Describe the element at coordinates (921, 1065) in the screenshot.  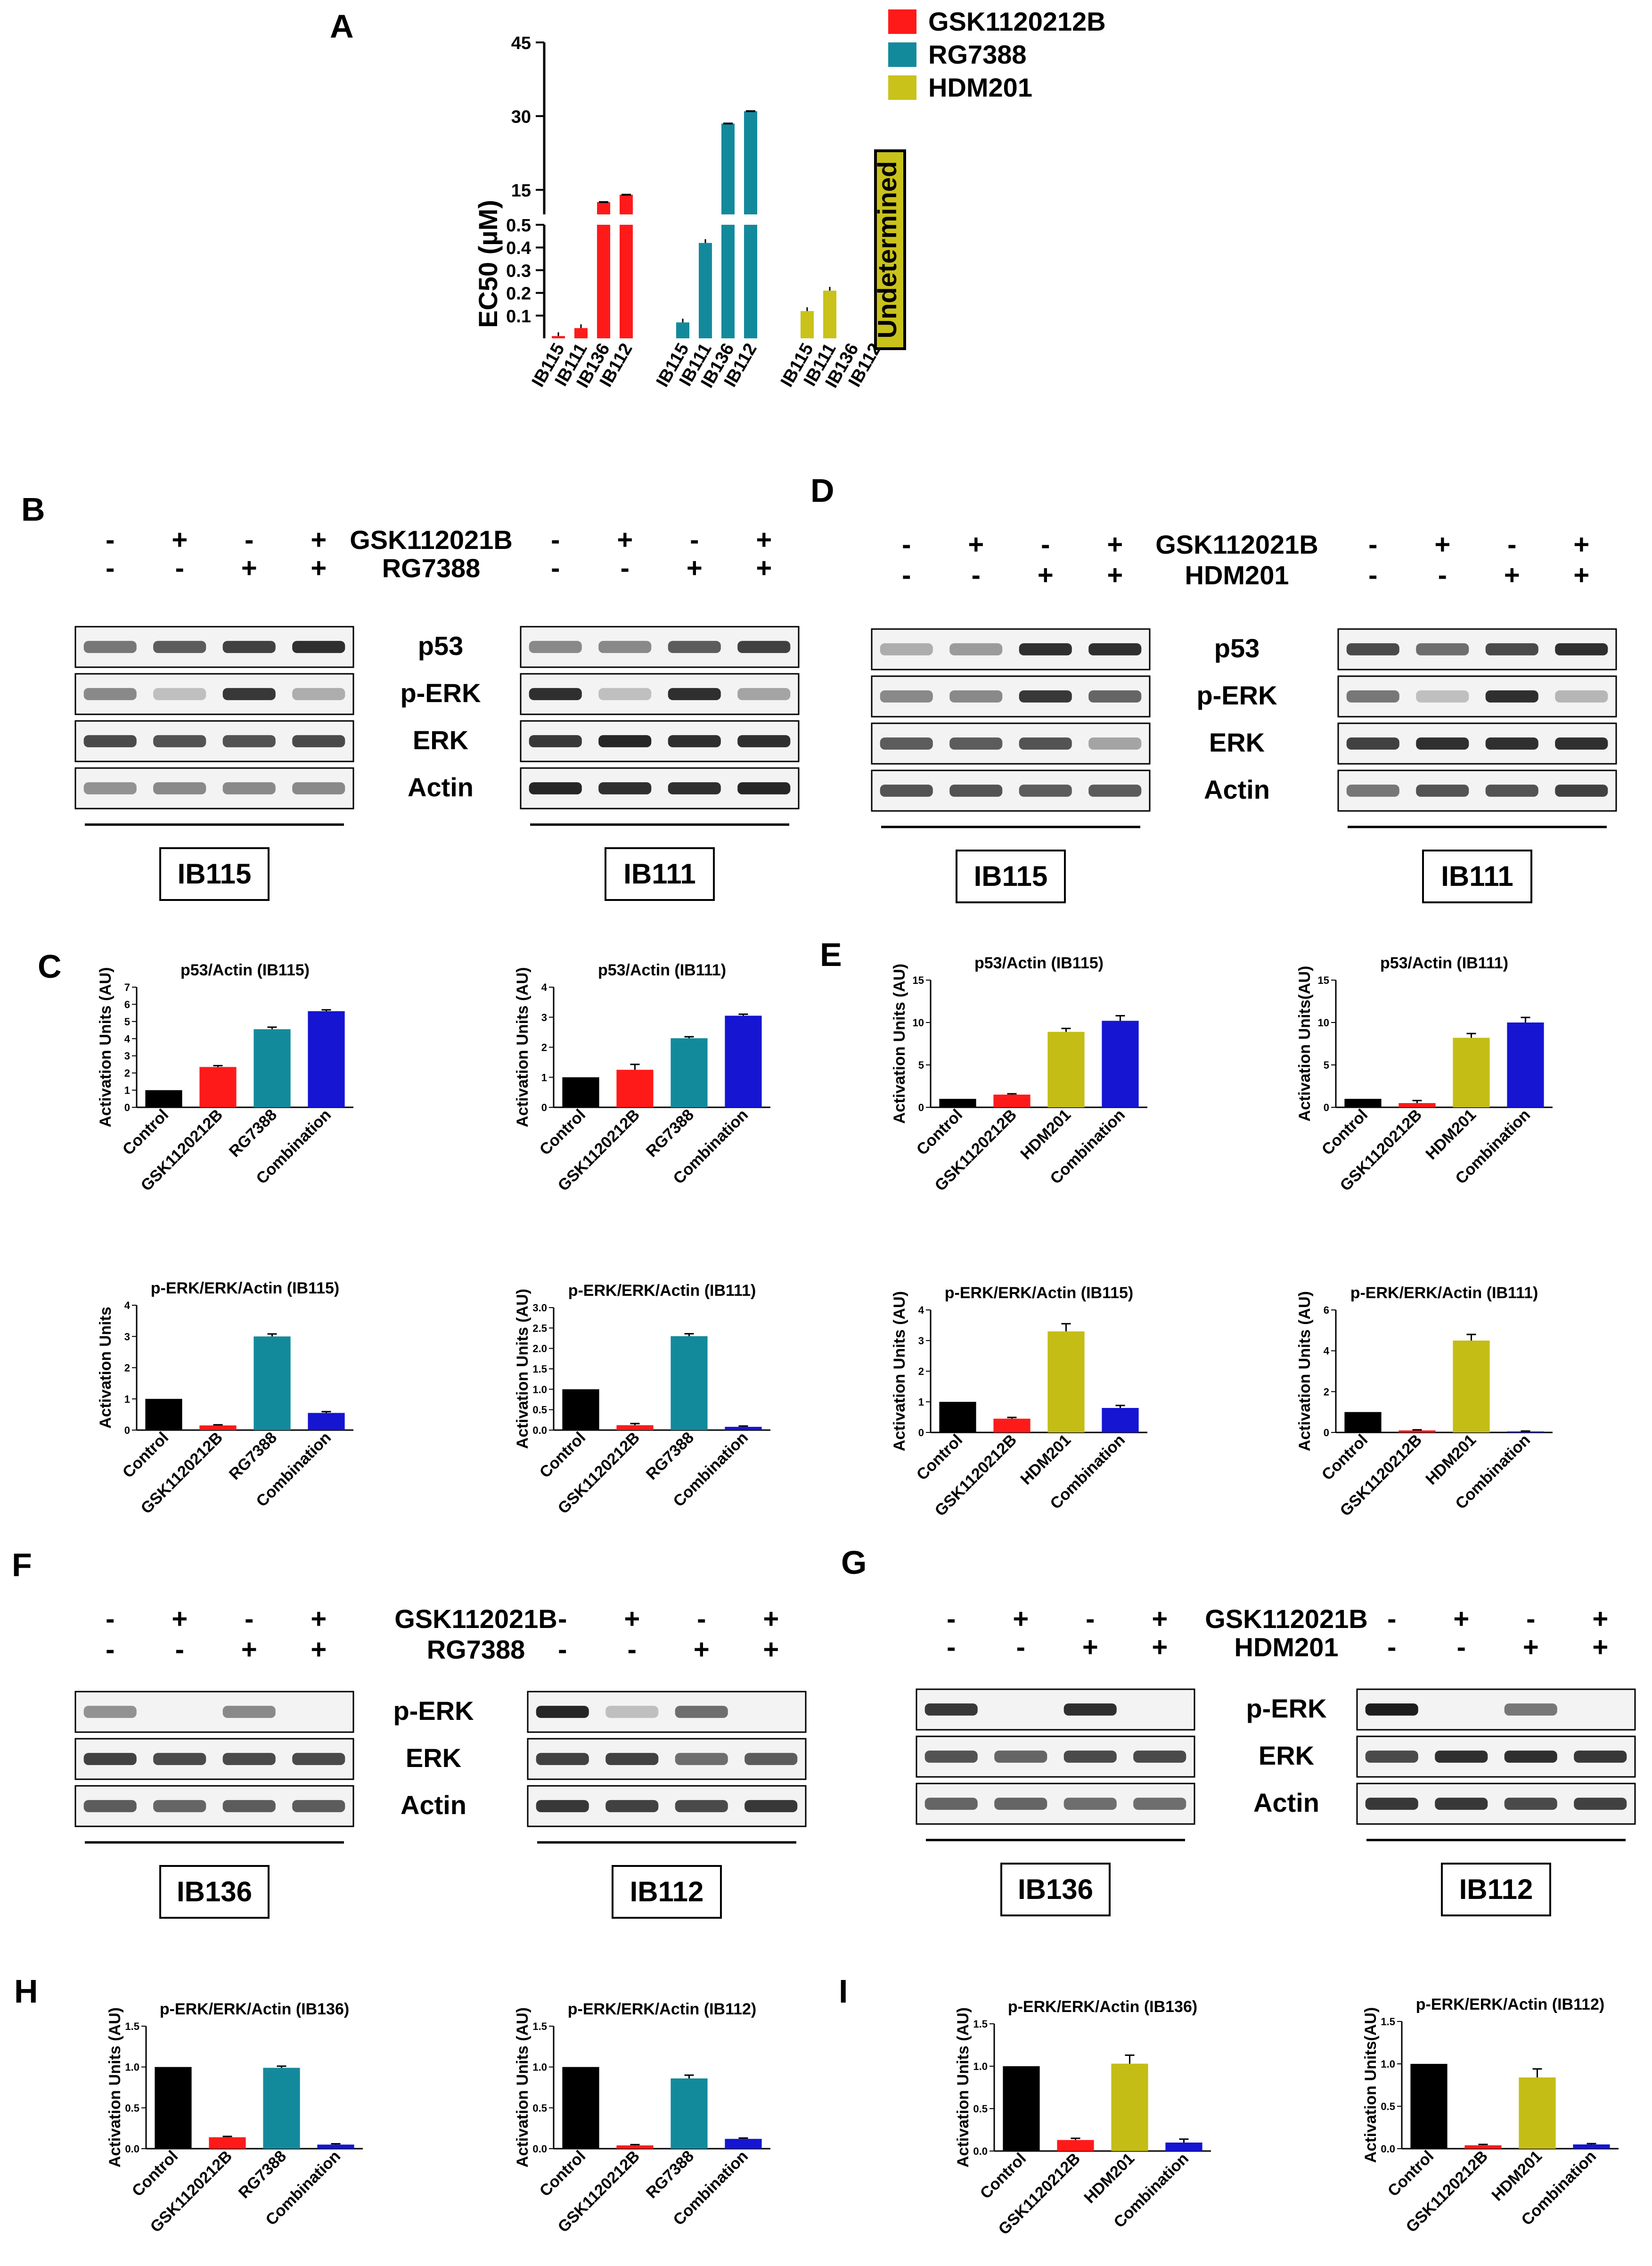
I see `y-tick-label: 5` at that location.